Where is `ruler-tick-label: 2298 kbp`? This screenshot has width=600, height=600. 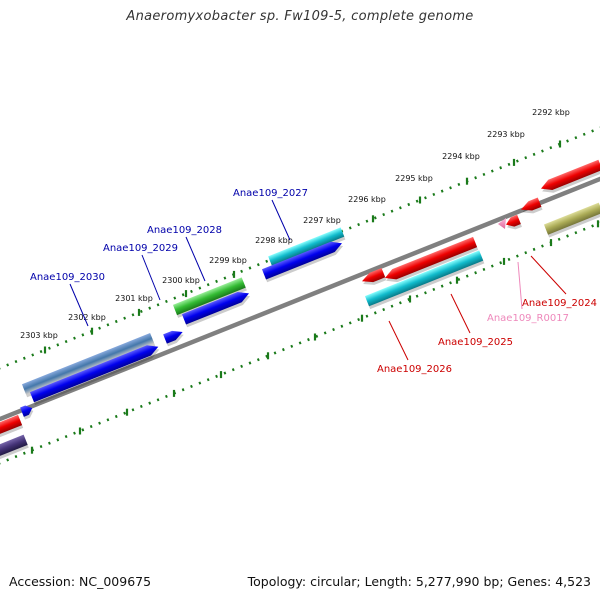 ruler-tick-label: 2298 kbp is located at coordinates (274, 240).